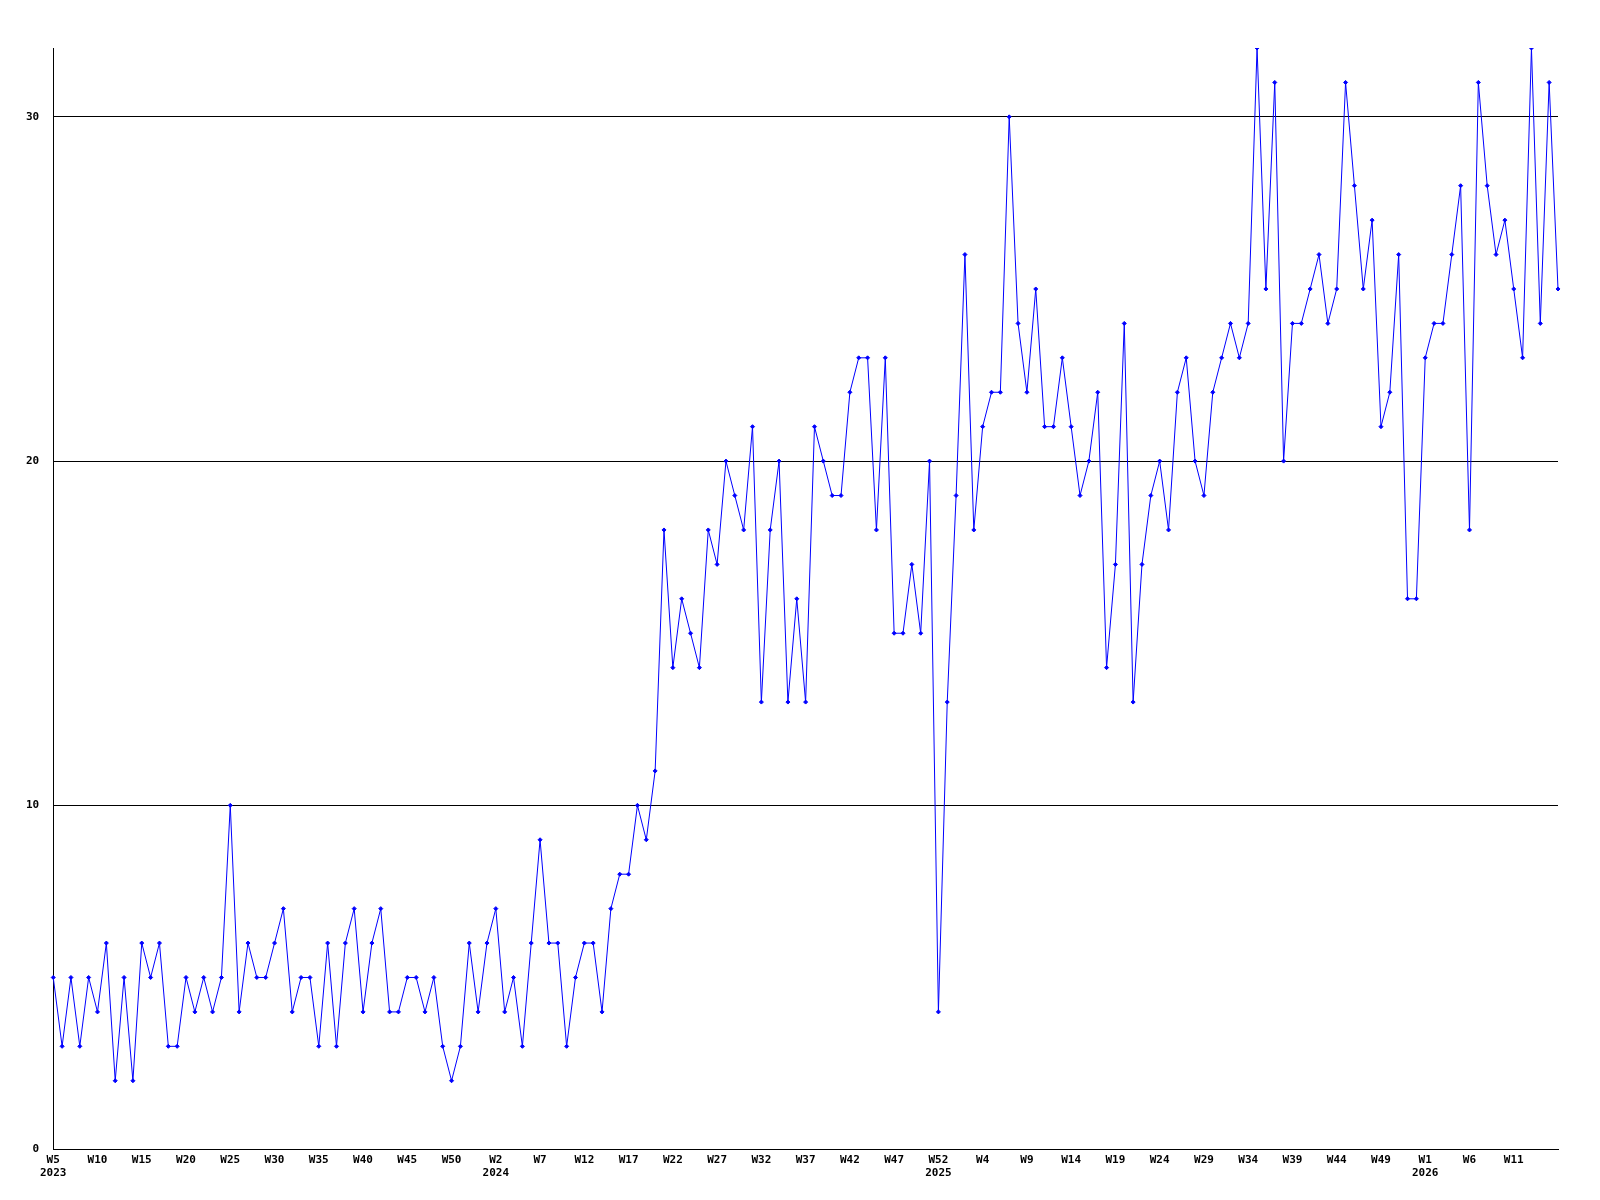 This screenshot has height=1200, width=1600. What do you see at coordinates (274, 1160) in the screenshot?
I see `x-tick-label: W30` at bounding box center [274, 1160].